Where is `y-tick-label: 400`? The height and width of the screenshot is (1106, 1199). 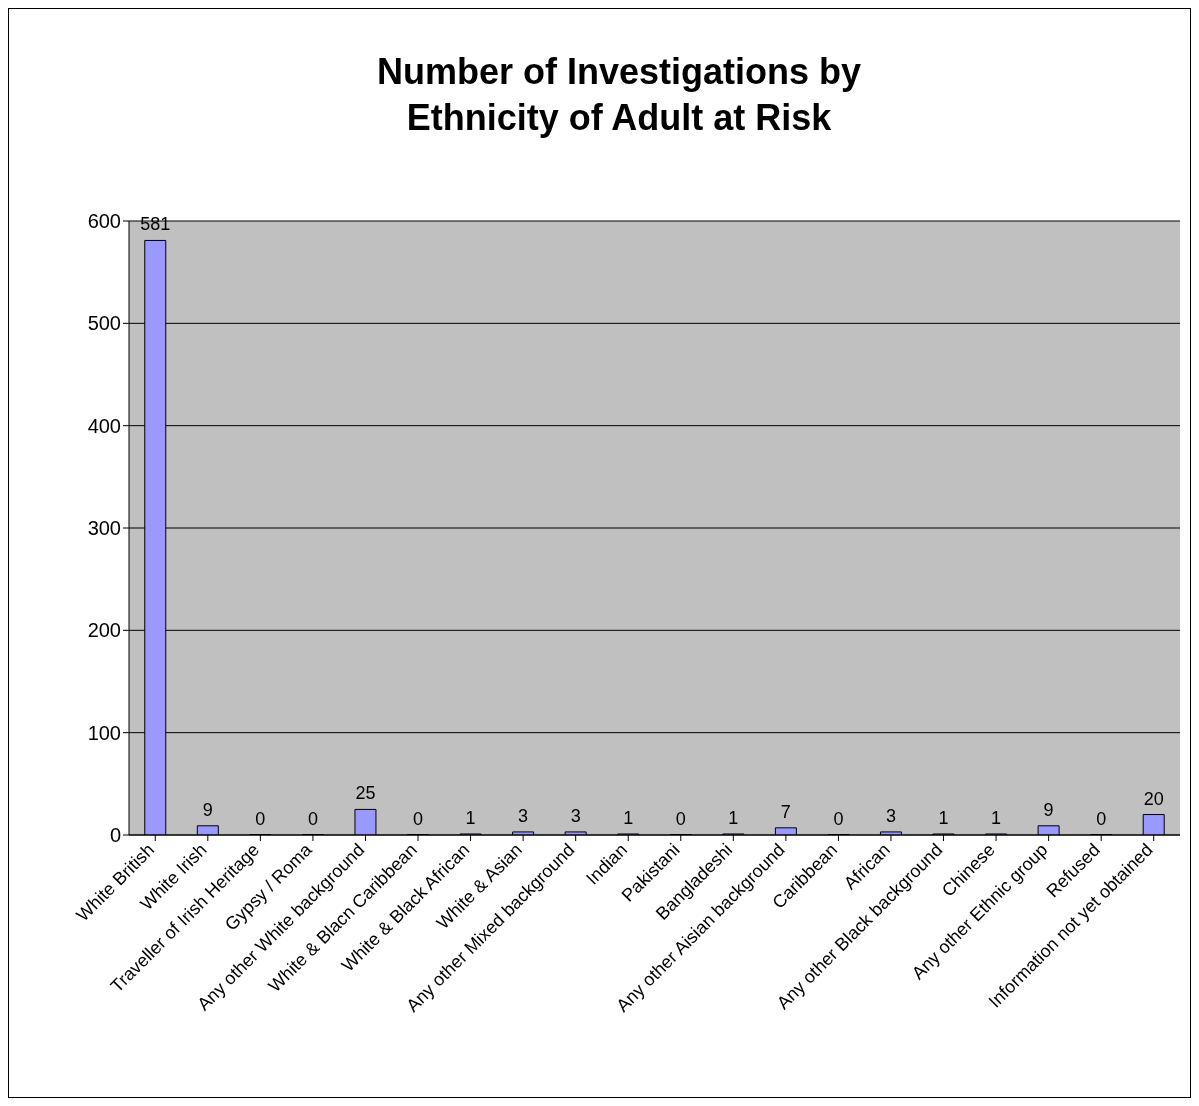
y-tick-label: 400 is located at coordinates (104, 425).